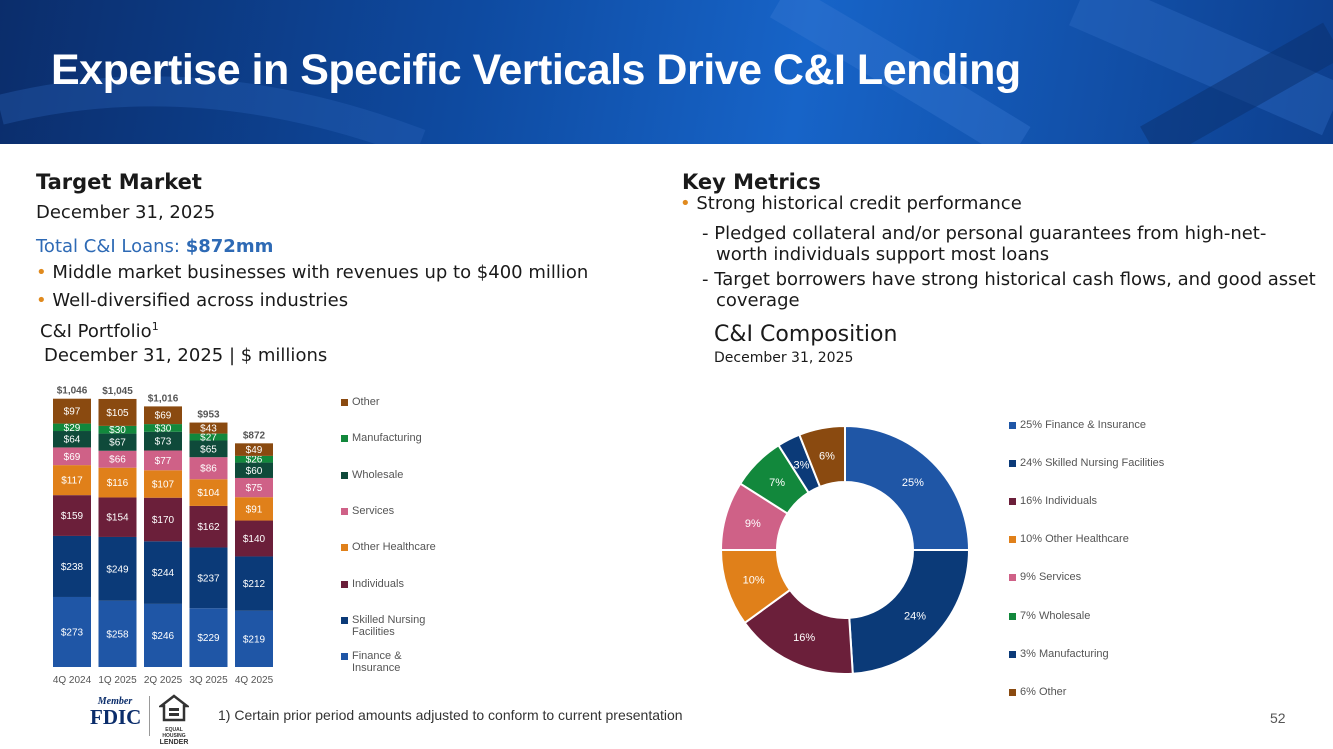  I want to click on donut-slice-label: 10%, so click(754, 581).